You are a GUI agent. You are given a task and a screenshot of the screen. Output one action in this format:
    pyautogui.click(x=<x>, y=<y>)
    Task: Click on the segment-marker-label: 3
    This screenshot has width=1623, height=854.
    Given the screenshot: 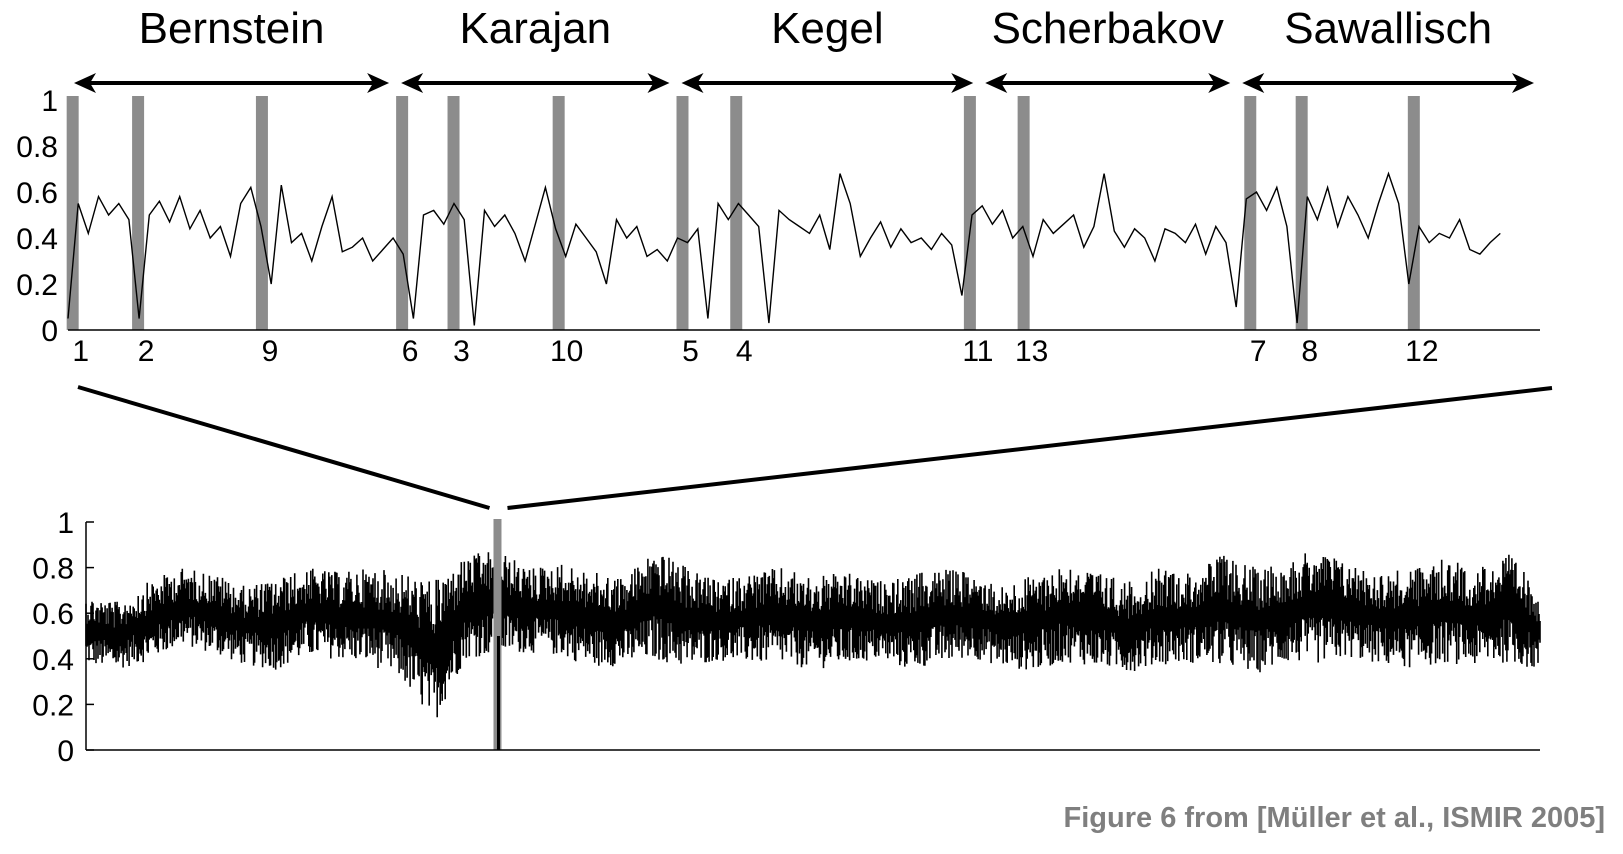 What is the action you would take?
    pyautogui.click(x=461, y=351)
    